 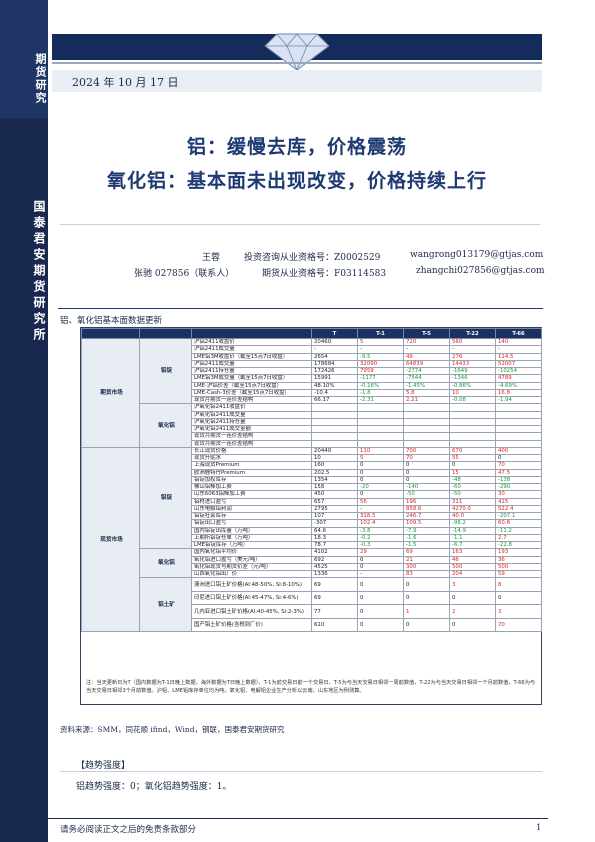 I want to click on sidebar: 期货研究 国泰君安期货研究所, so click(x=24, y=421).